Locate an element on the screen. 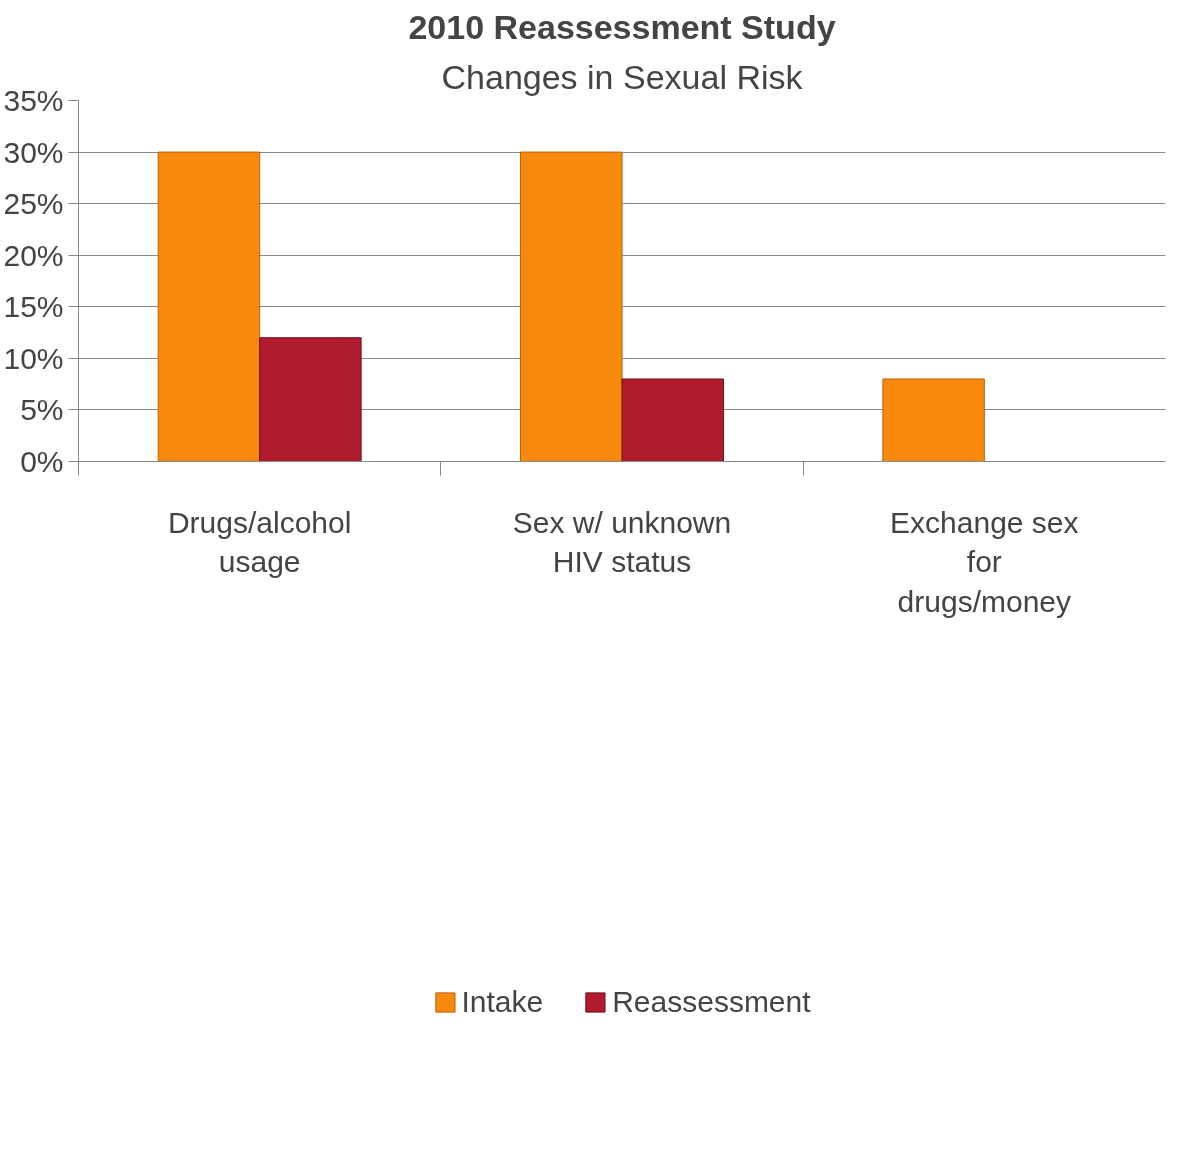  legend-label: Reassessment is located at coordinates (711, 1001).